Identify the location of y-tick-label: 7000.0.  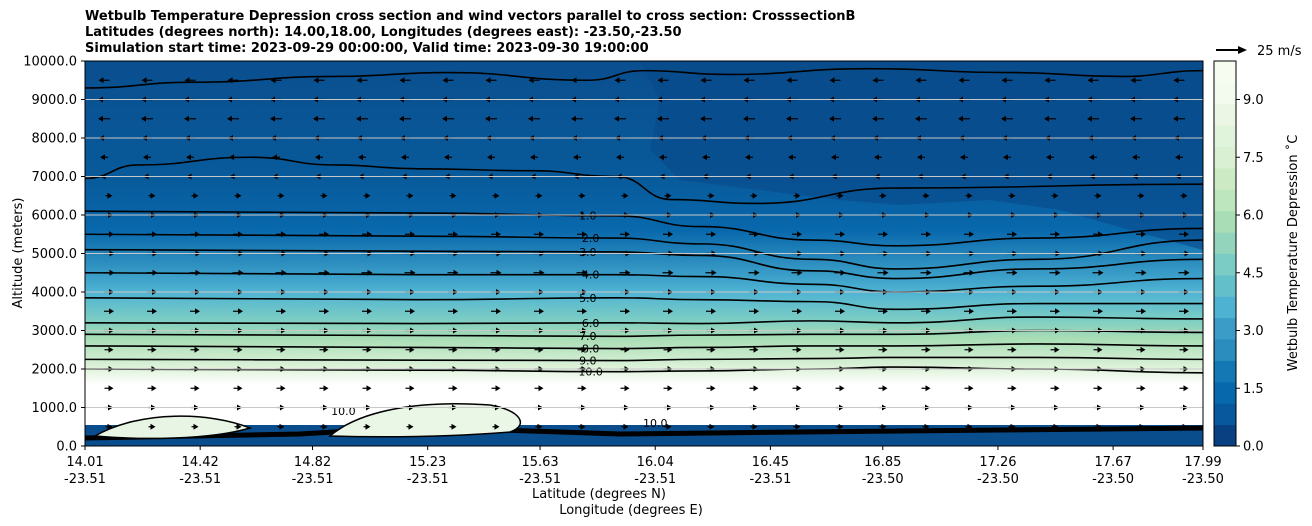
(55, 177).